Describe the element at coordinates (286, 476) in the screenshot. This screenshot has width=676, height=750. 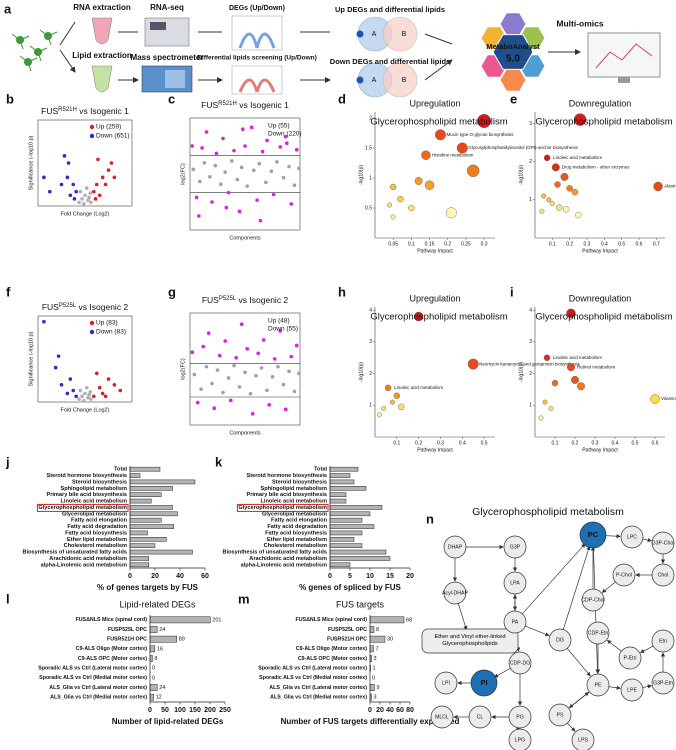
I see `category-label: Steroid hormone biosynthesis` at that location.